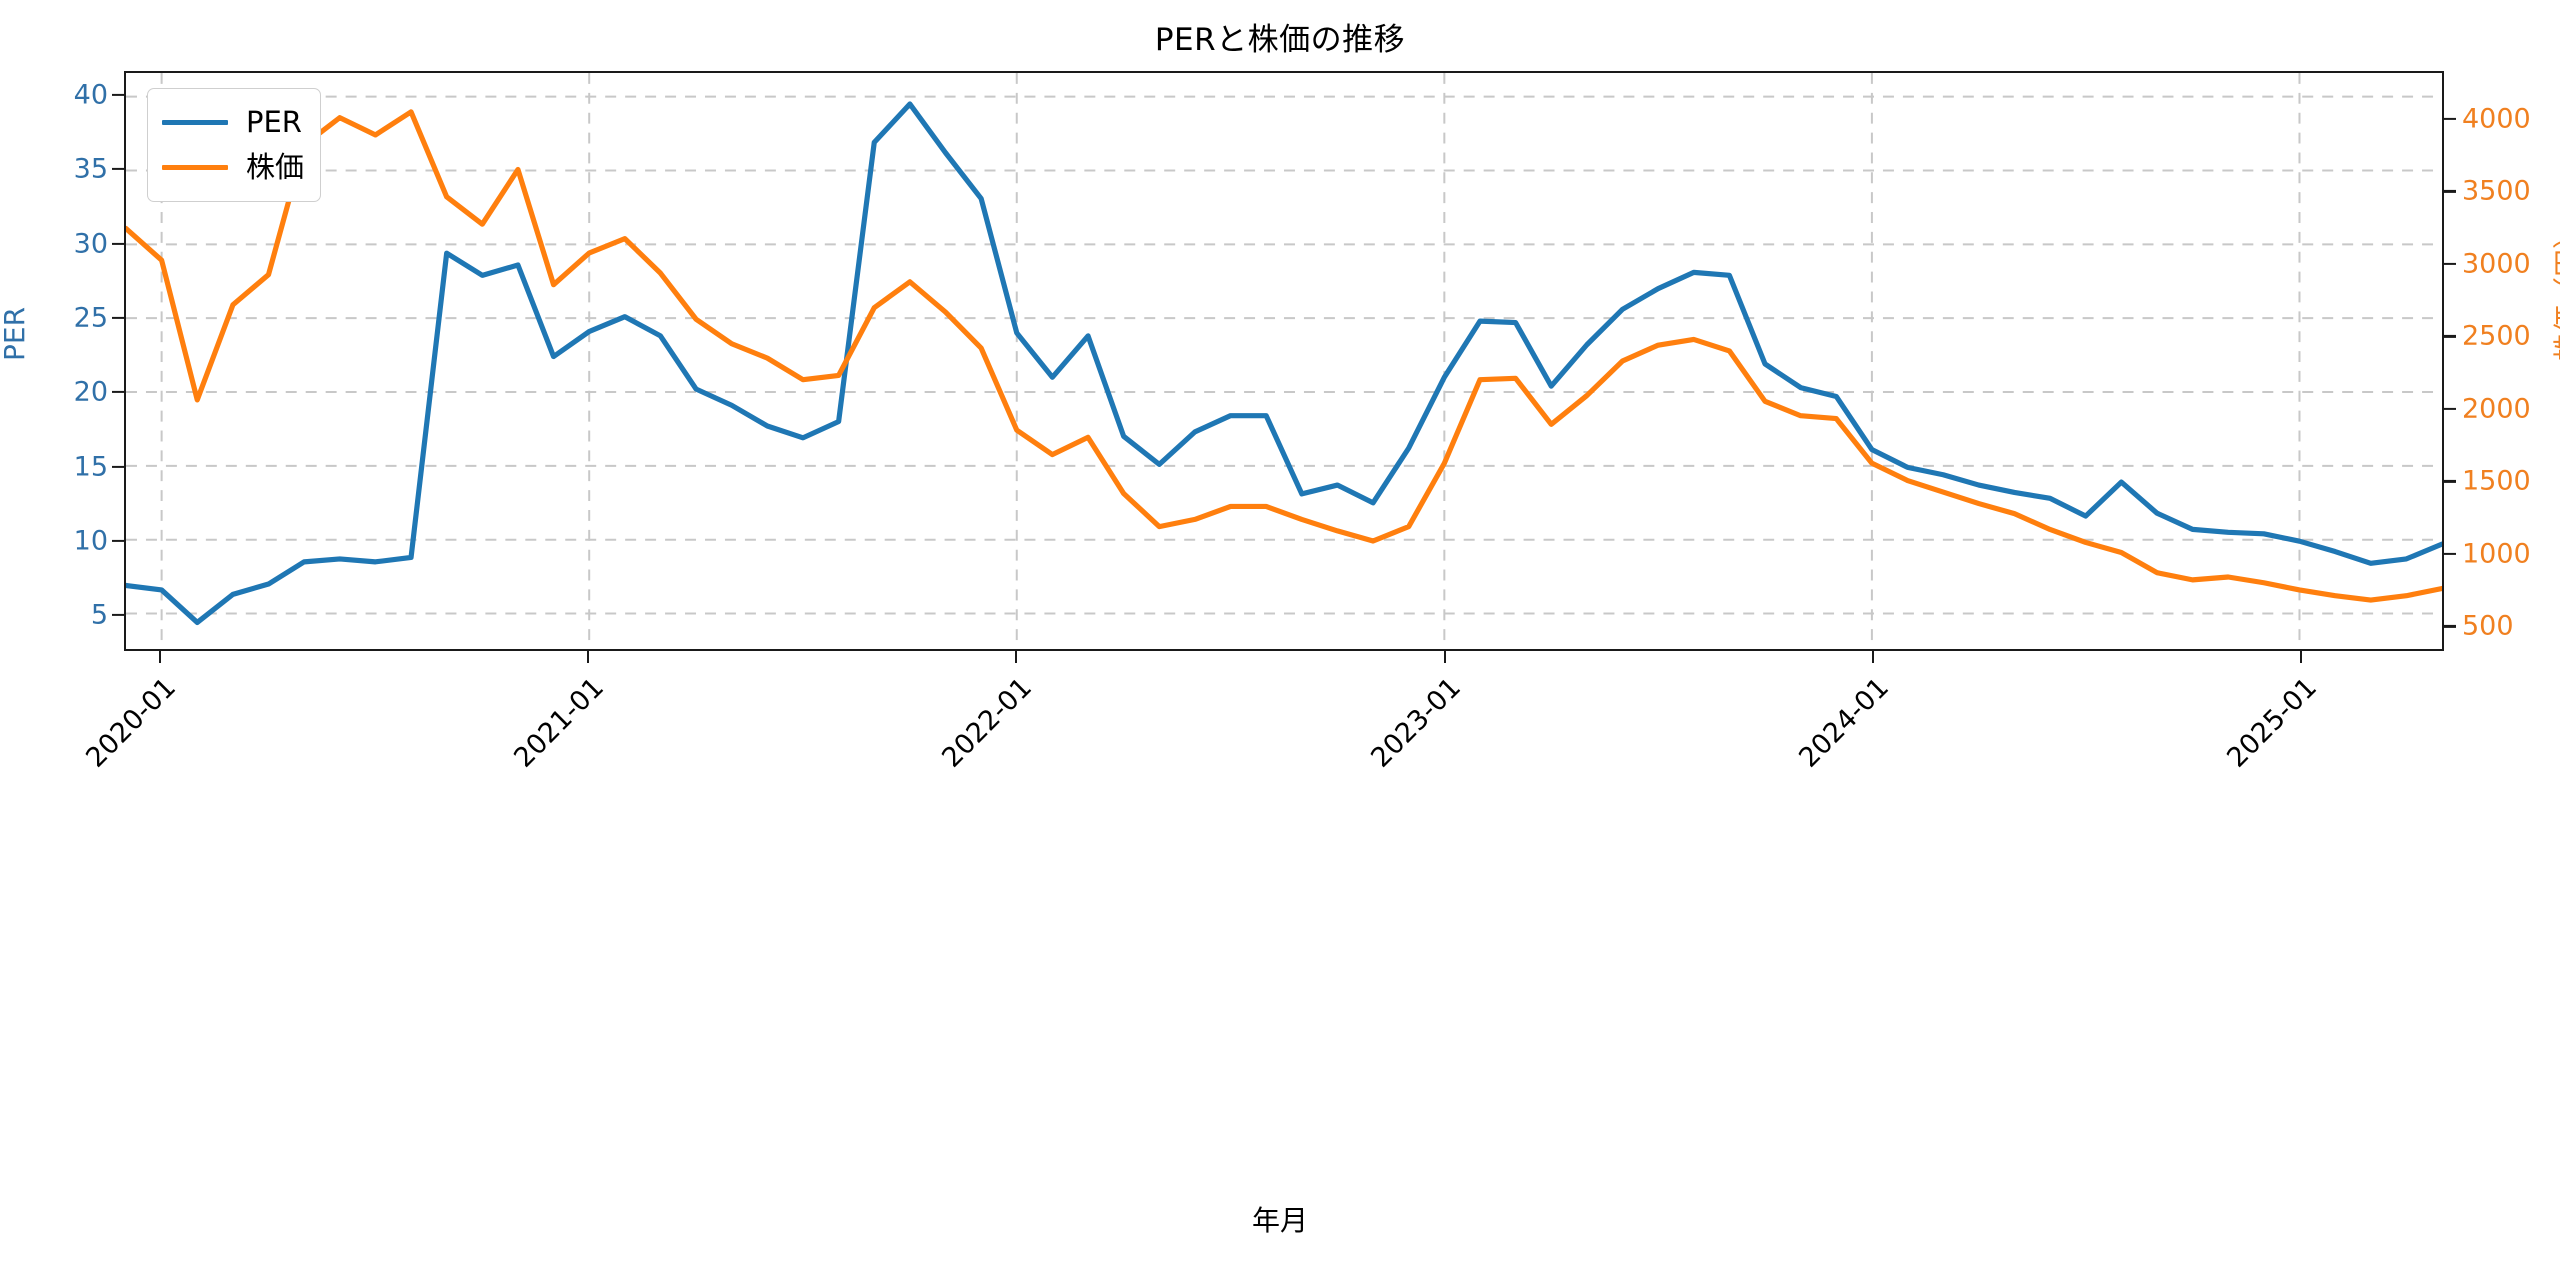  What do you see at coordinates (274, 122) in the screenshot?
I see `legend-label-per: PER` at bounding box center [274, 122].